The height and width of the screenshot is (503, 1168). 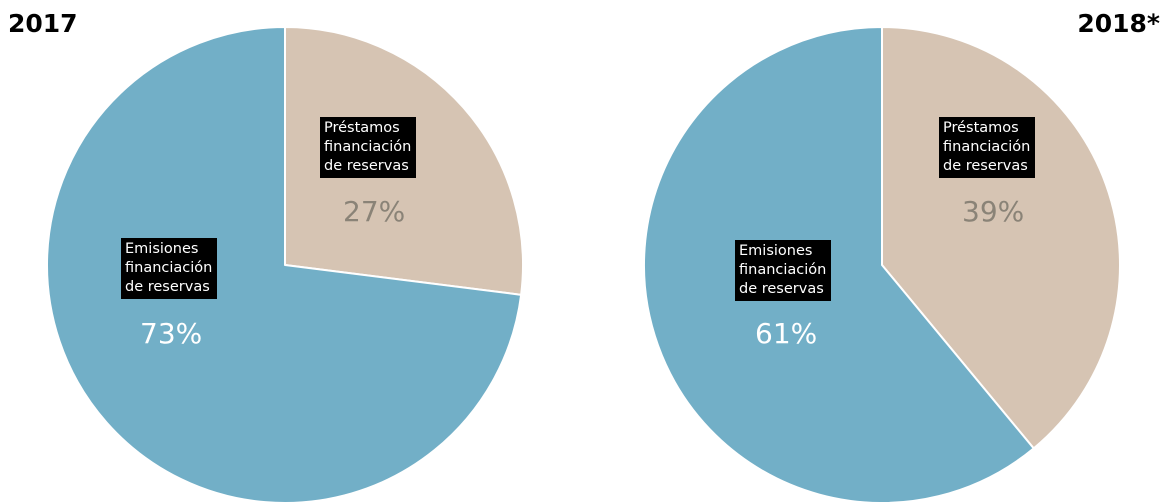 I want to click on slice-label-emisiones-2018: Emisiones financiación de reservas, so click(x=783, y=270).